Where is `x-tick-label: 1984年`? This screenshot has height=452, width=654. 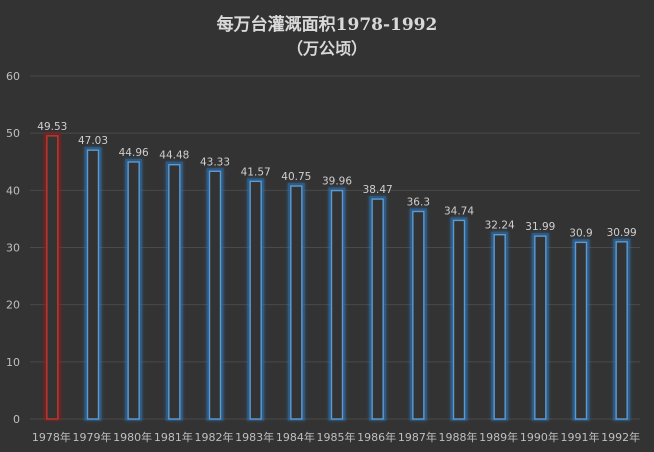
x-tick-label: 1984年 is located at coordinates (295, 437).